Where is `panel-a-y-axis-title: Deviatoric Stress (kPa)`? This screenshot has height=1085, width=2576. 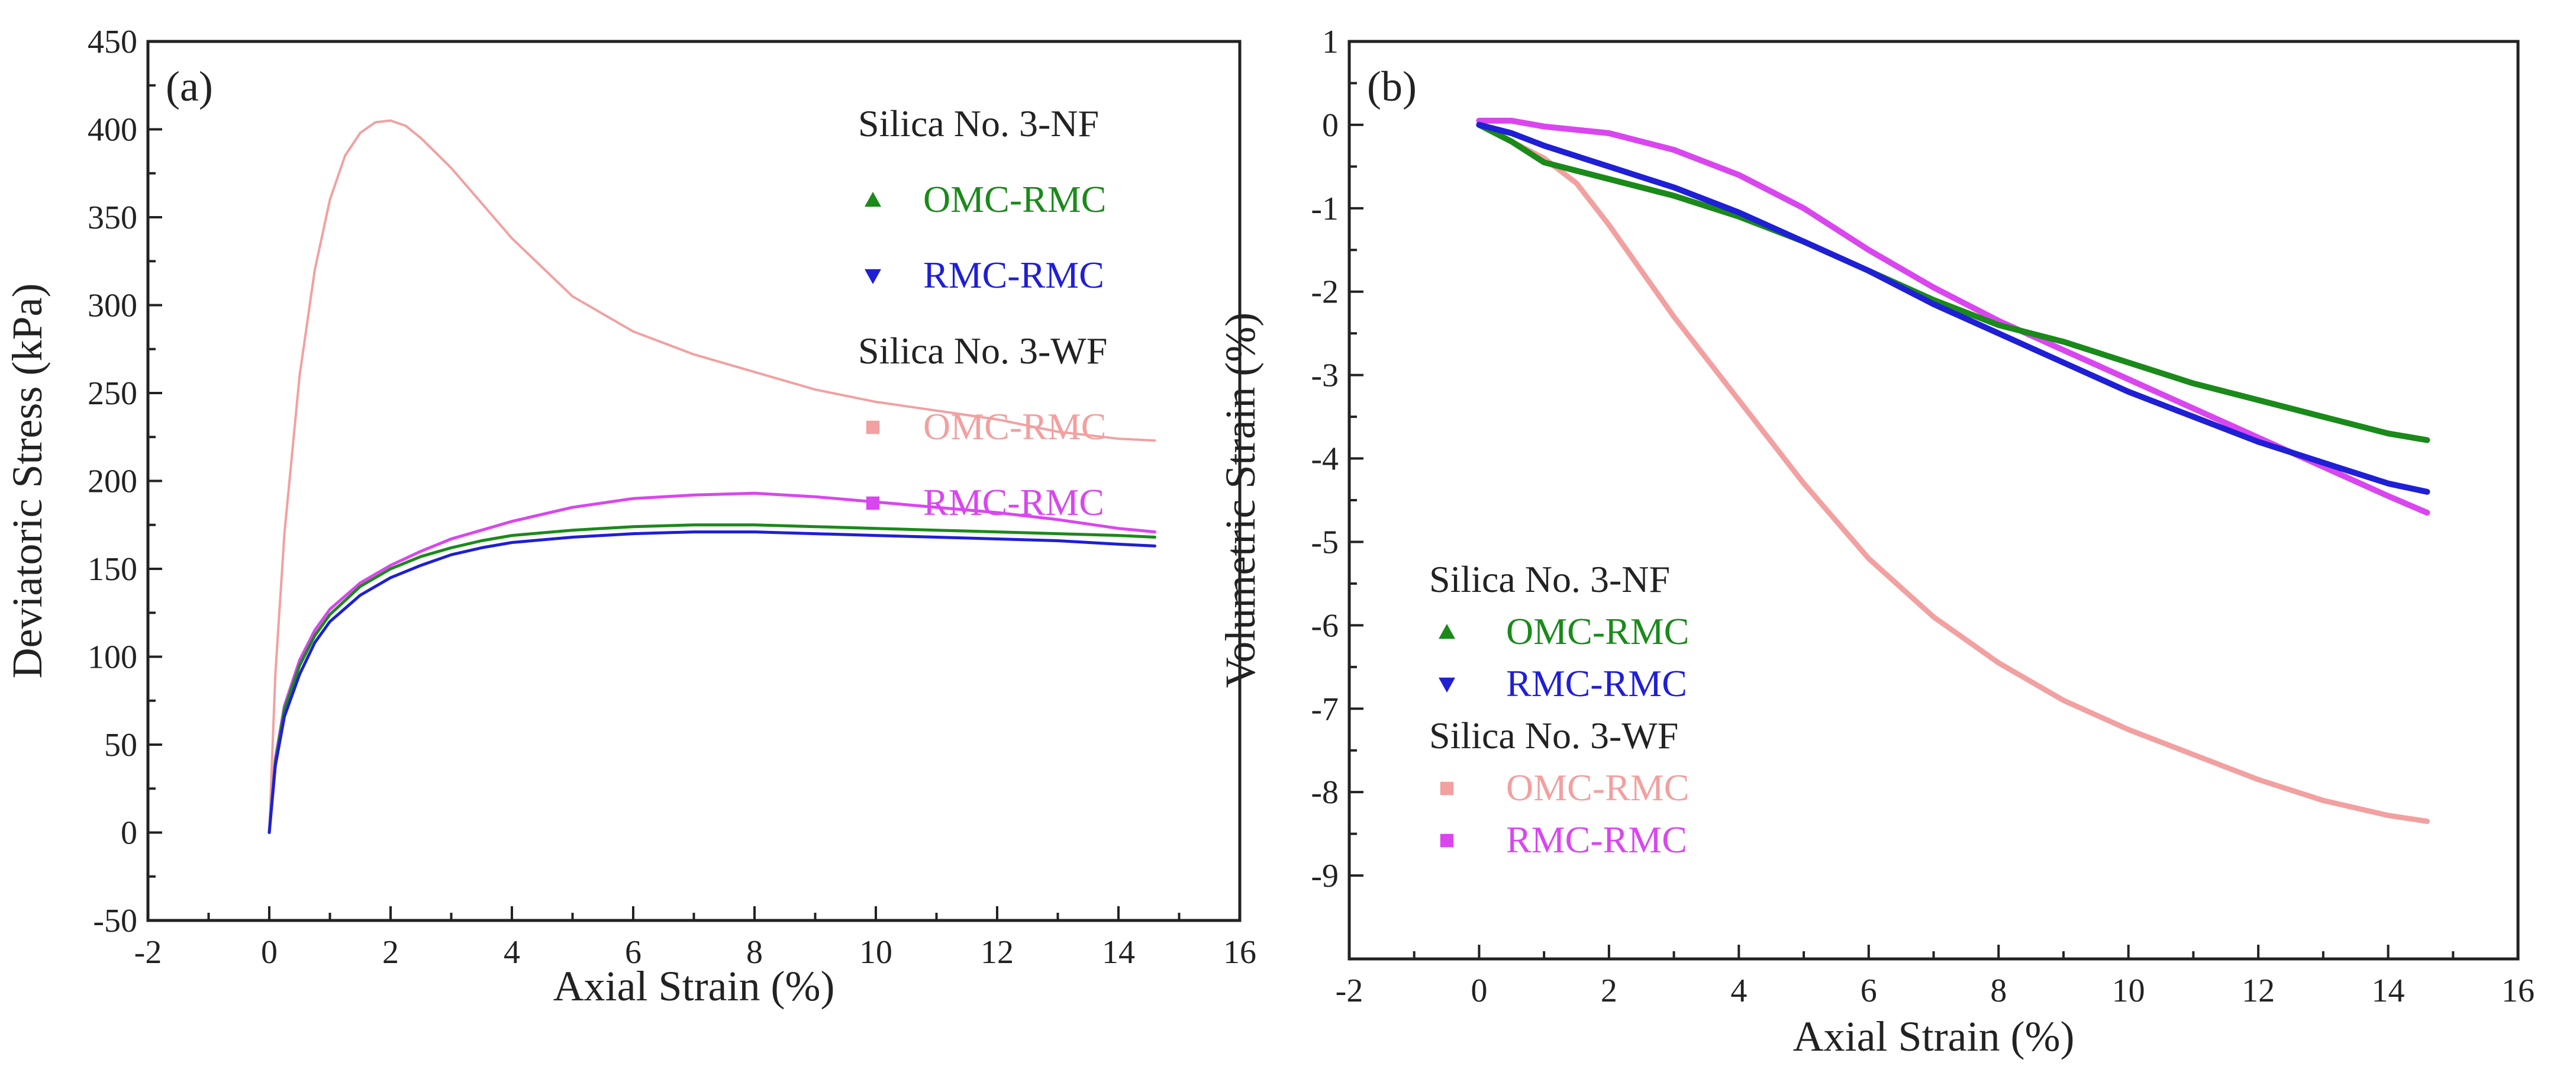 panel-a-y-axis-title: Deviatoric Stress (kPa) is located at coordinates (27, 482).